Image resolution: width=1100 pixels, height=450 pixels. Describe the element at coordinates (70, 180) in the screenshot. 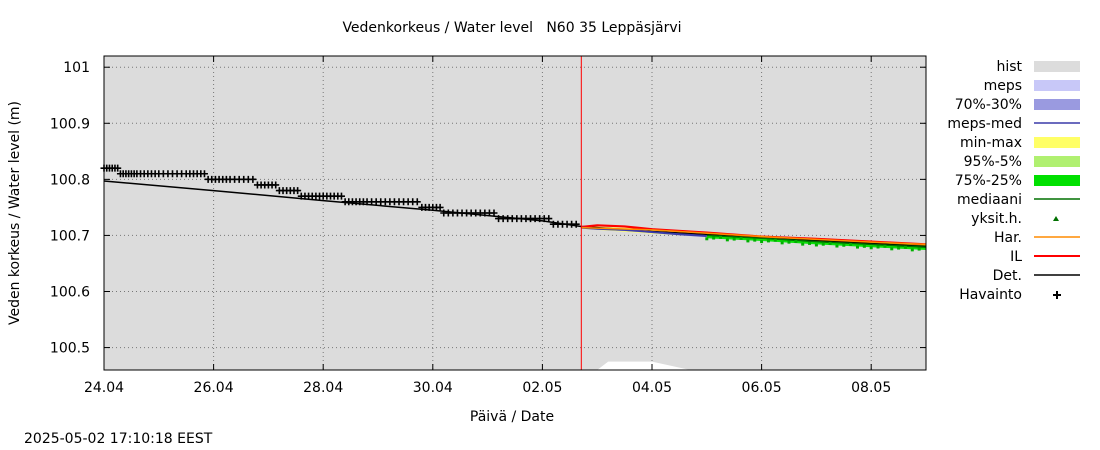

I see `y-tick-label: 100.8` at that location.